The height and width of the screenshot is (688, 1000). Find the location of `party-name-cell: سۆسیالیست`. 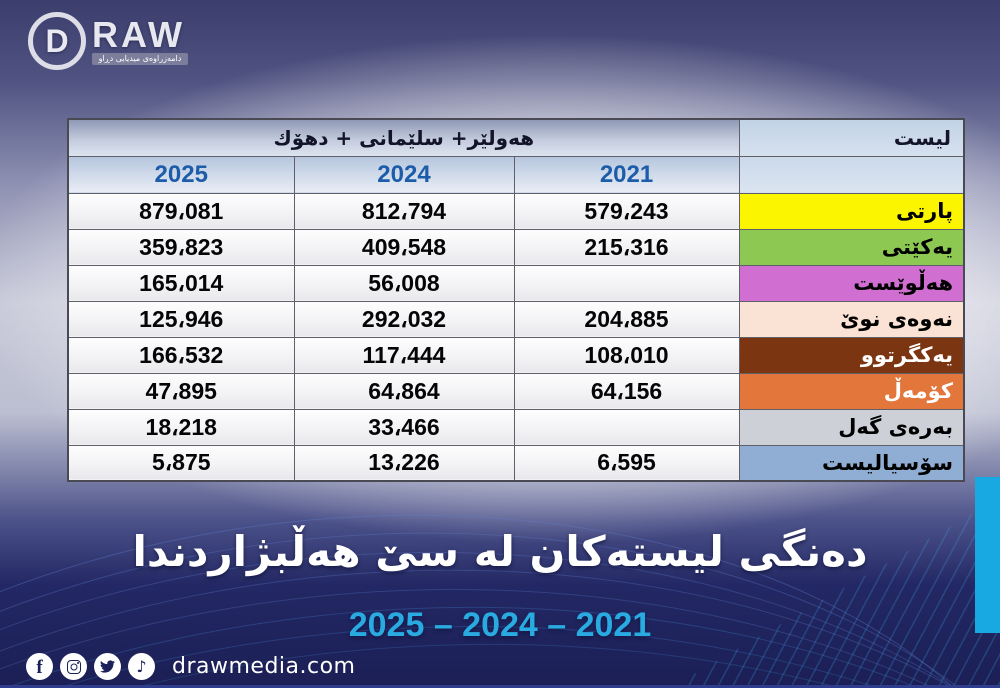

party-name-cell: سۆسیالیست is located at coordinates (851, 463).